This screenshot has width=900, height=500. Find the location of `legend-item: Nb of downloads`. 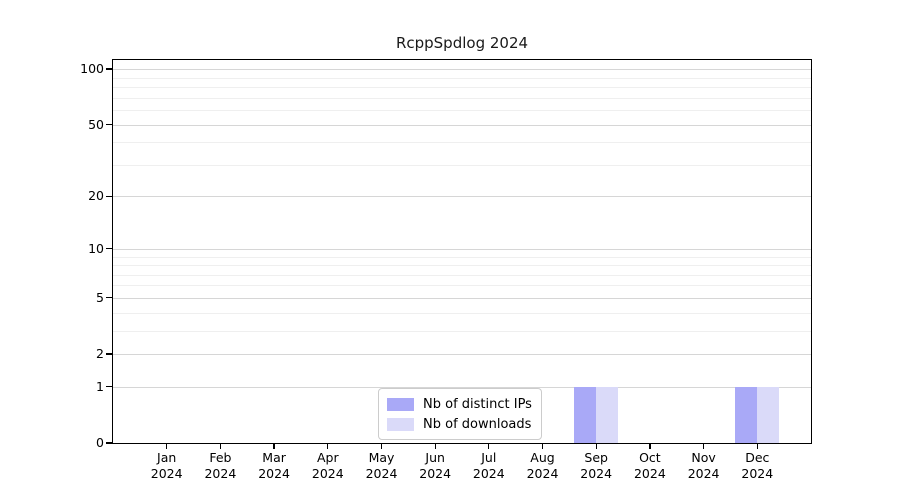

legend-item: Nb of downloads is located at coordinates (459, 424).